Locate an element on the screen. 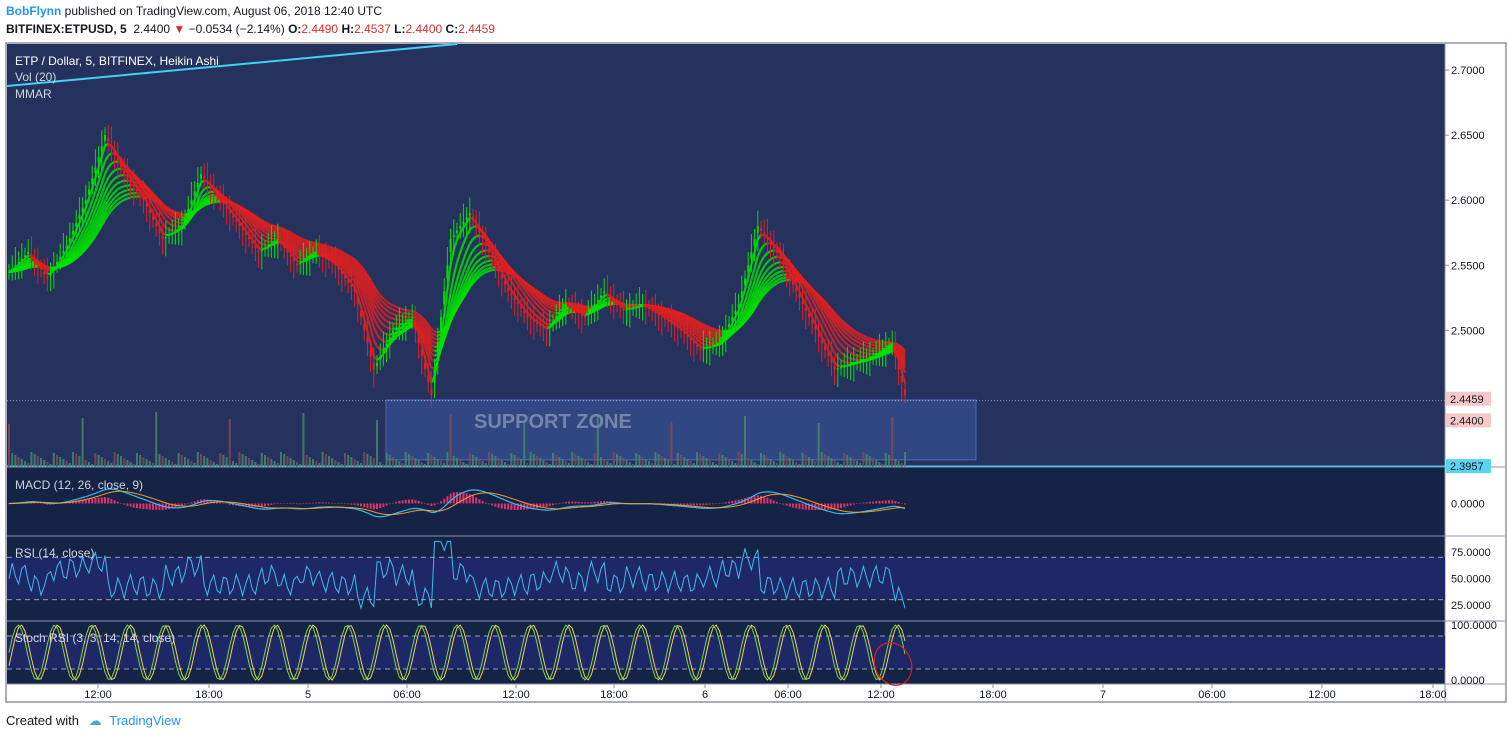  author-name: BobFlynn is located at coordinates (34, 11).